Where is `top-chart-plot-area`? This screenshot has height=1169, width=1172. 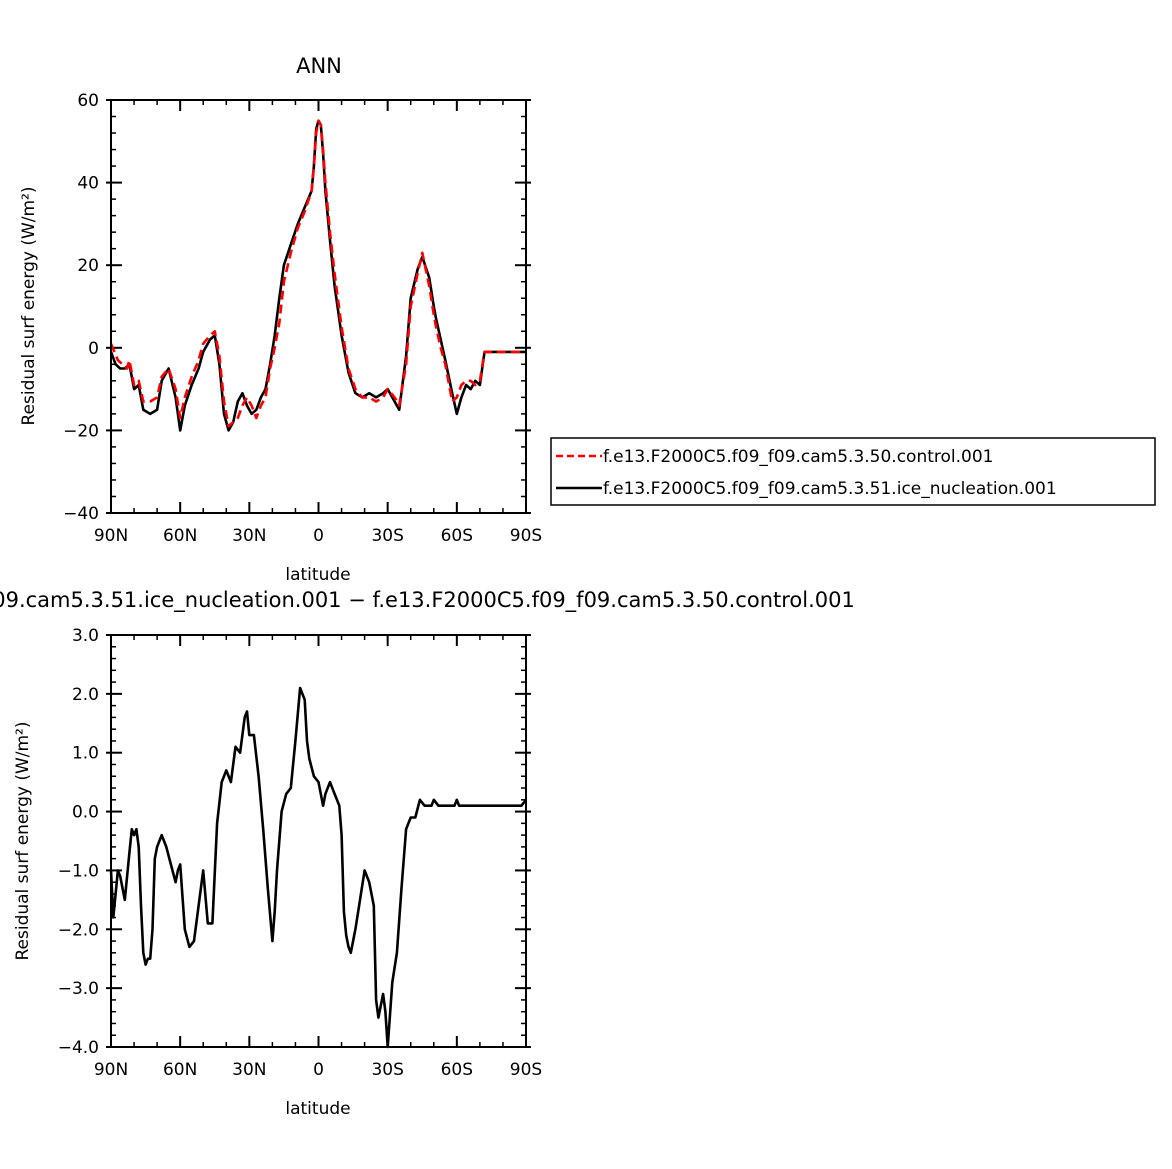 top-chart-plot-area is located at coordinates (317, 275).